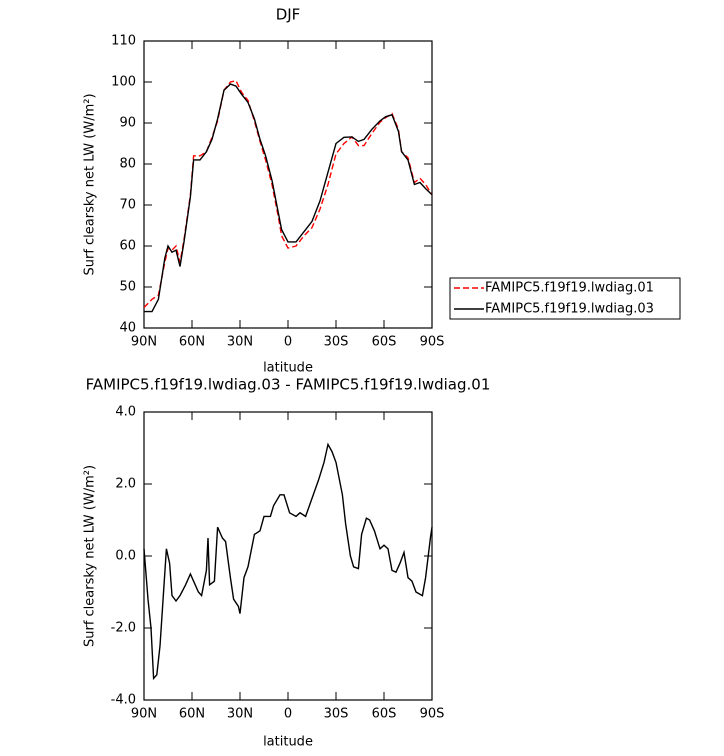  I want to click on legend-box, so click(565, 298).